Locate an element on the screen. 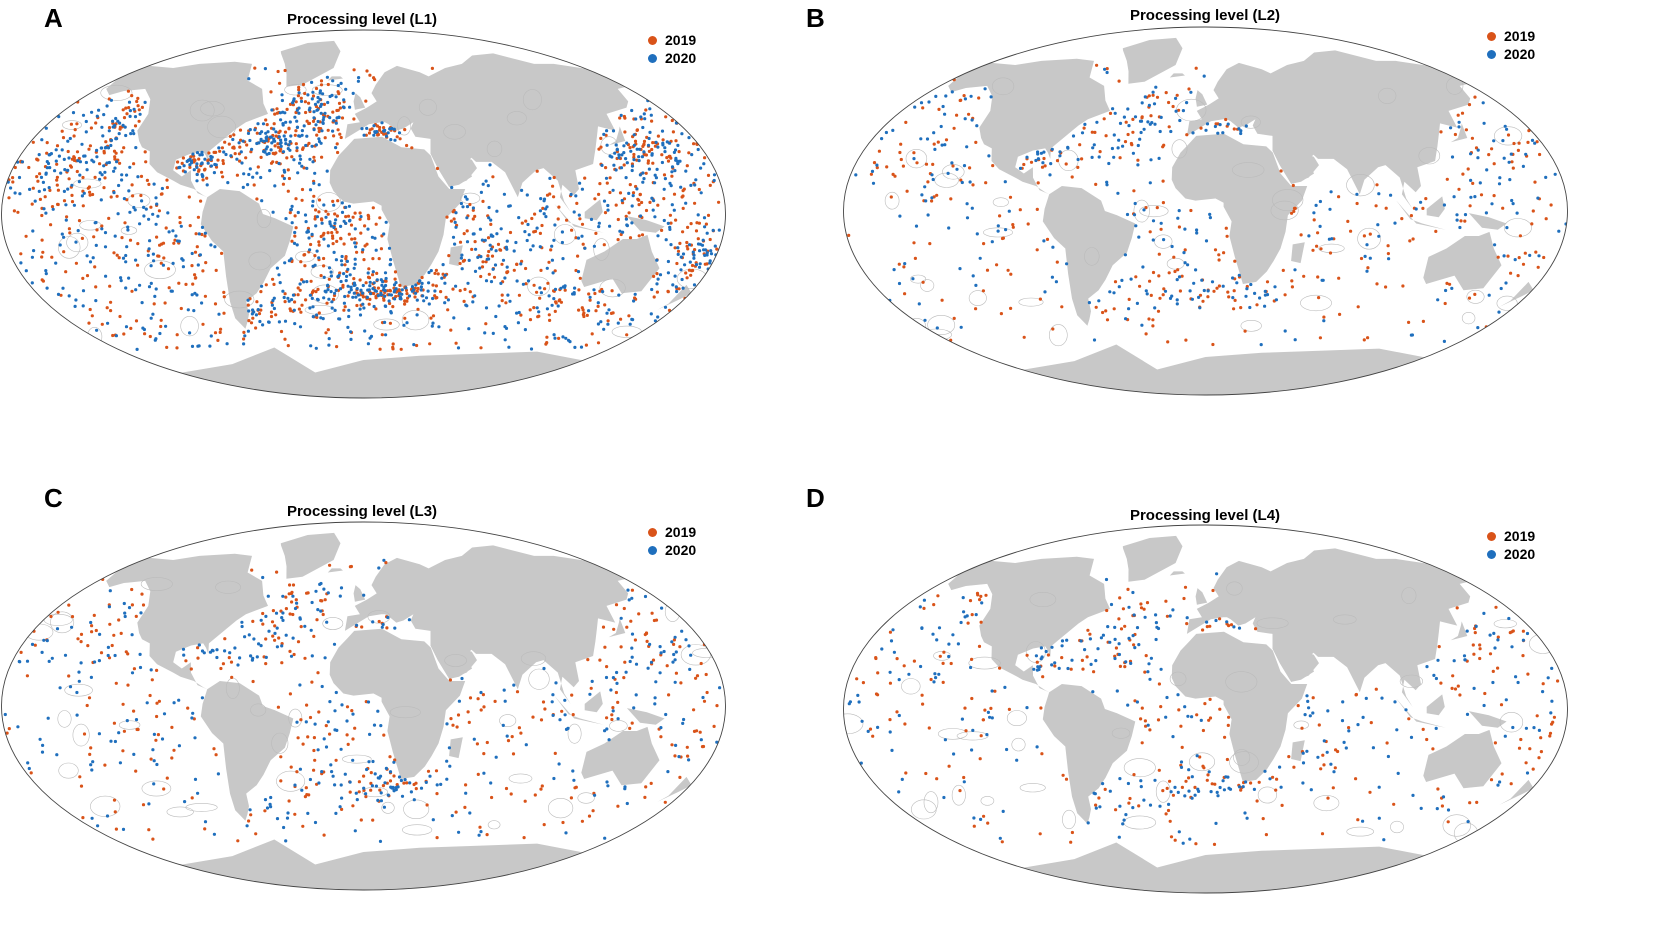  legend-swatch-2019 is located at coordinates (652, 532).